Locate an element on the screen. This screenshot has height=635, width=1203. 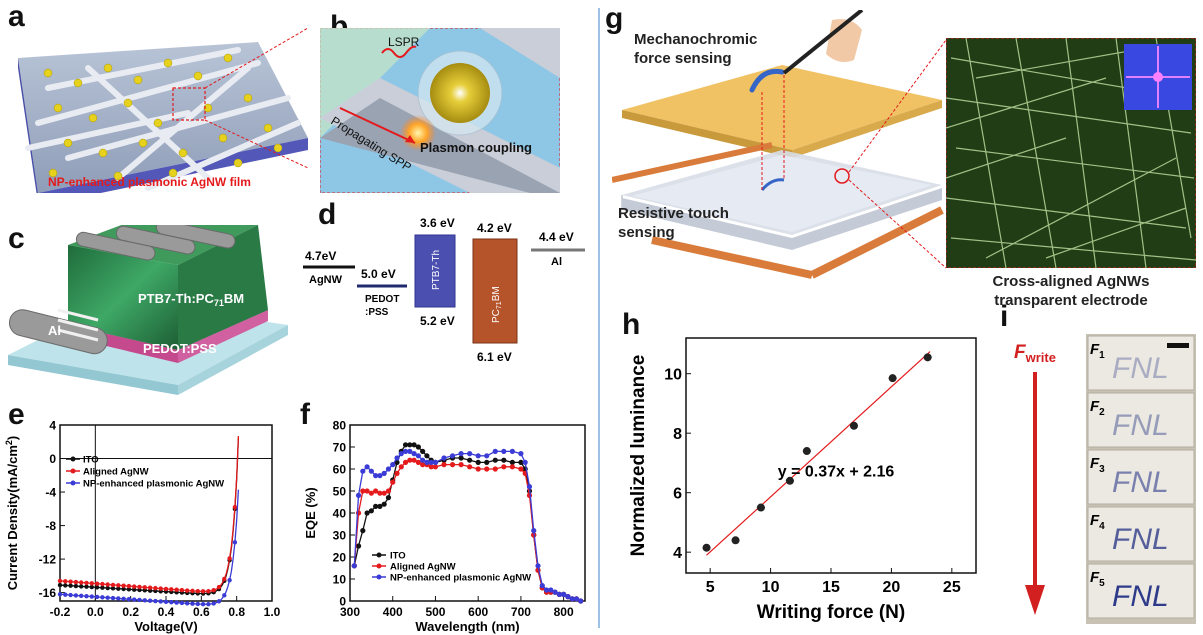
x-axis-label: Voltage(V) is located at coordinates (165, 626).